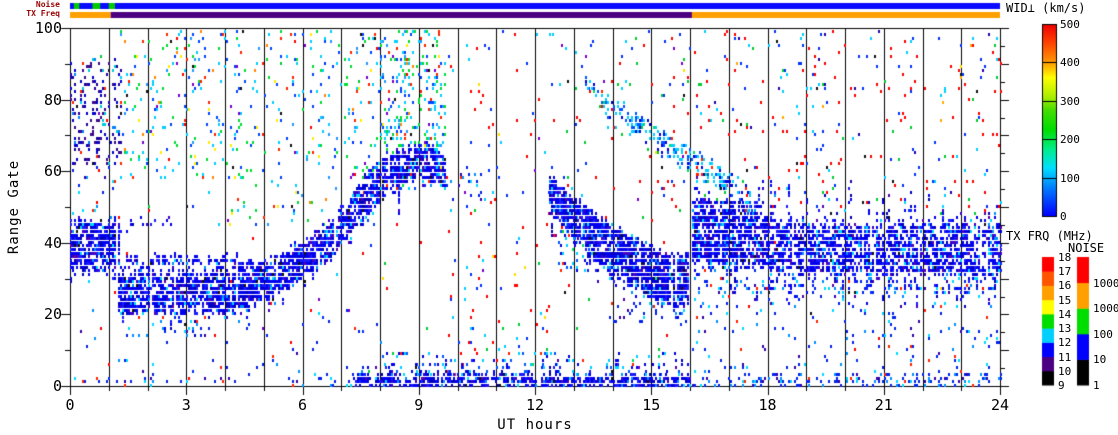  I want to click on txfrq-colorbar-tick-label: 10, so click(1065, 371).